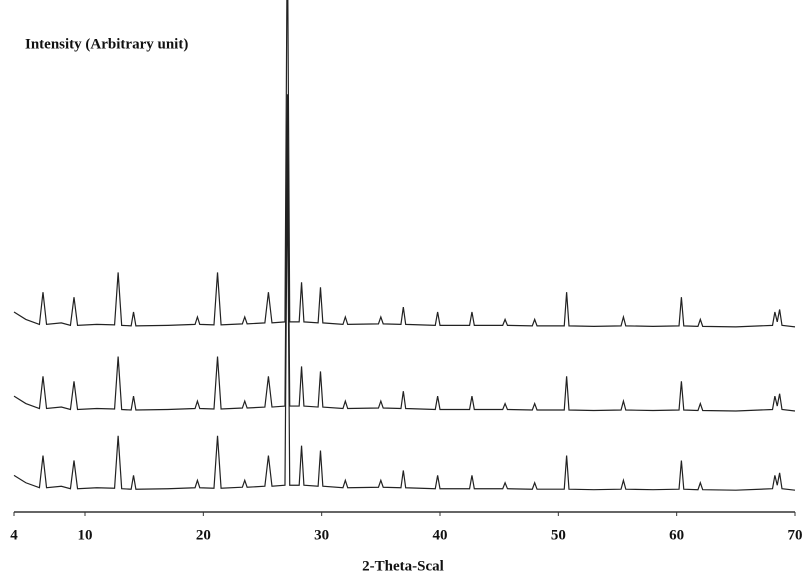 This screenshot has height=578, width=806. Describe the element at coordinates (203, 535) in the screenshot. I see `x-tick-label: 20` at that location.